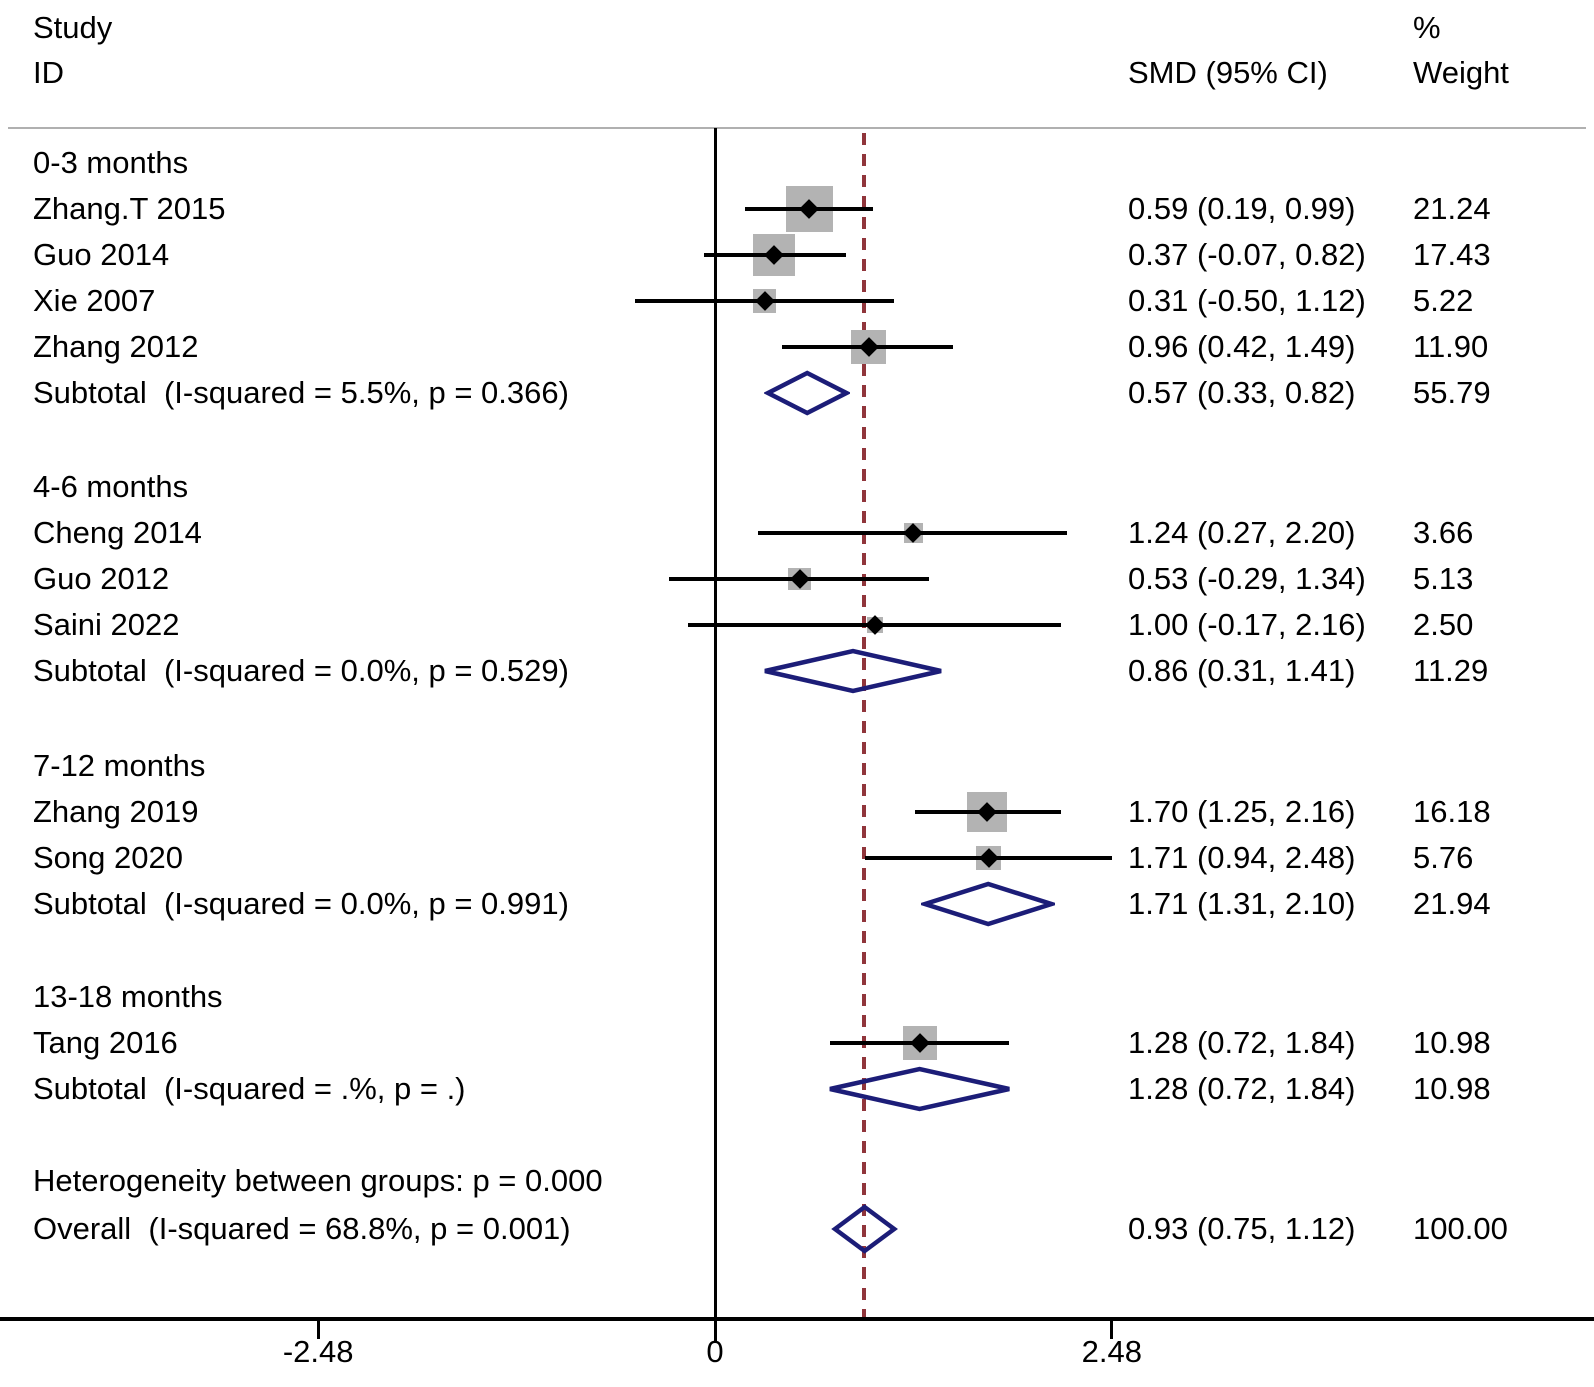 Image resolution: width=1594 pixels, height=1387 pixels. I want to click on study-label: Zhang 2012, so click(116, 346).